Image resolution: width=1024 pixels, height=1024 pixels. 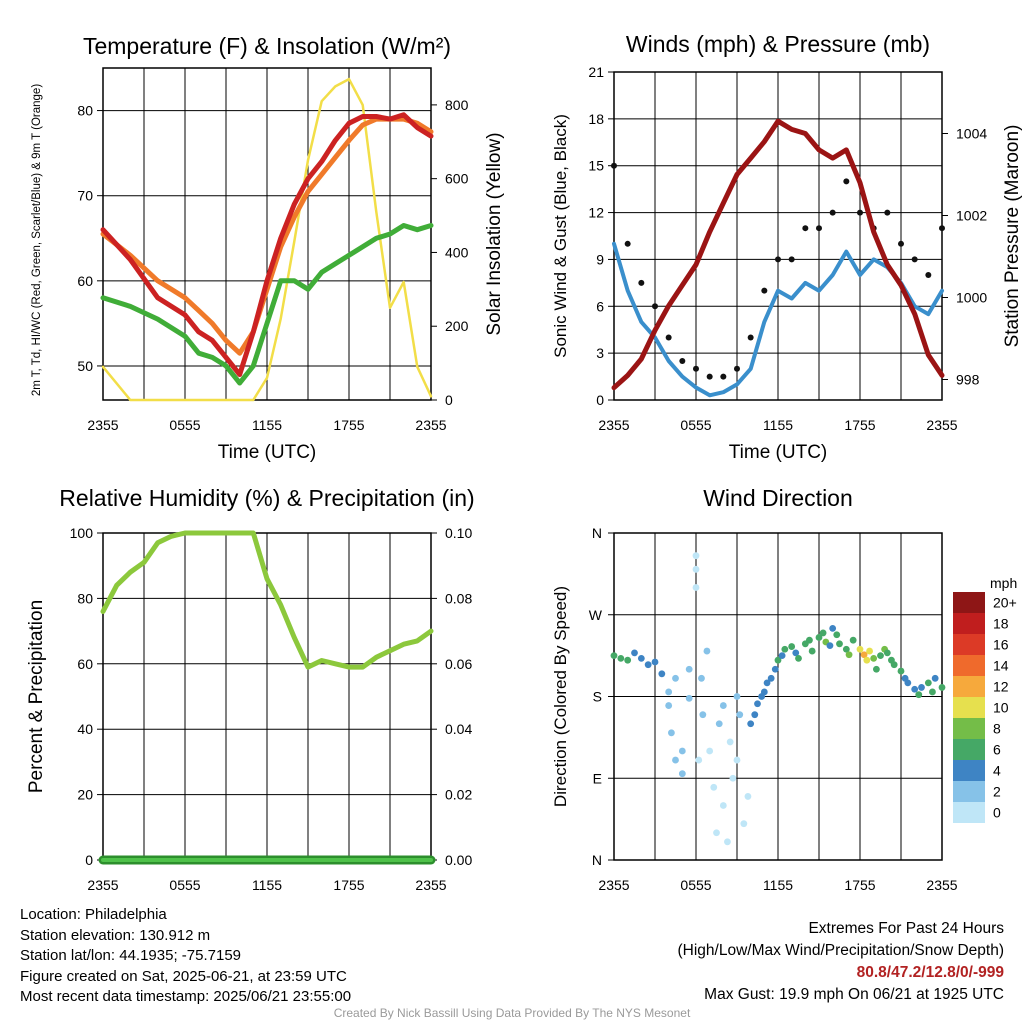 What do you see at coordinates (458, 795) in the screenshot?
I see `y-tick-label-right: 0.02` at bounding box center [458, 795].